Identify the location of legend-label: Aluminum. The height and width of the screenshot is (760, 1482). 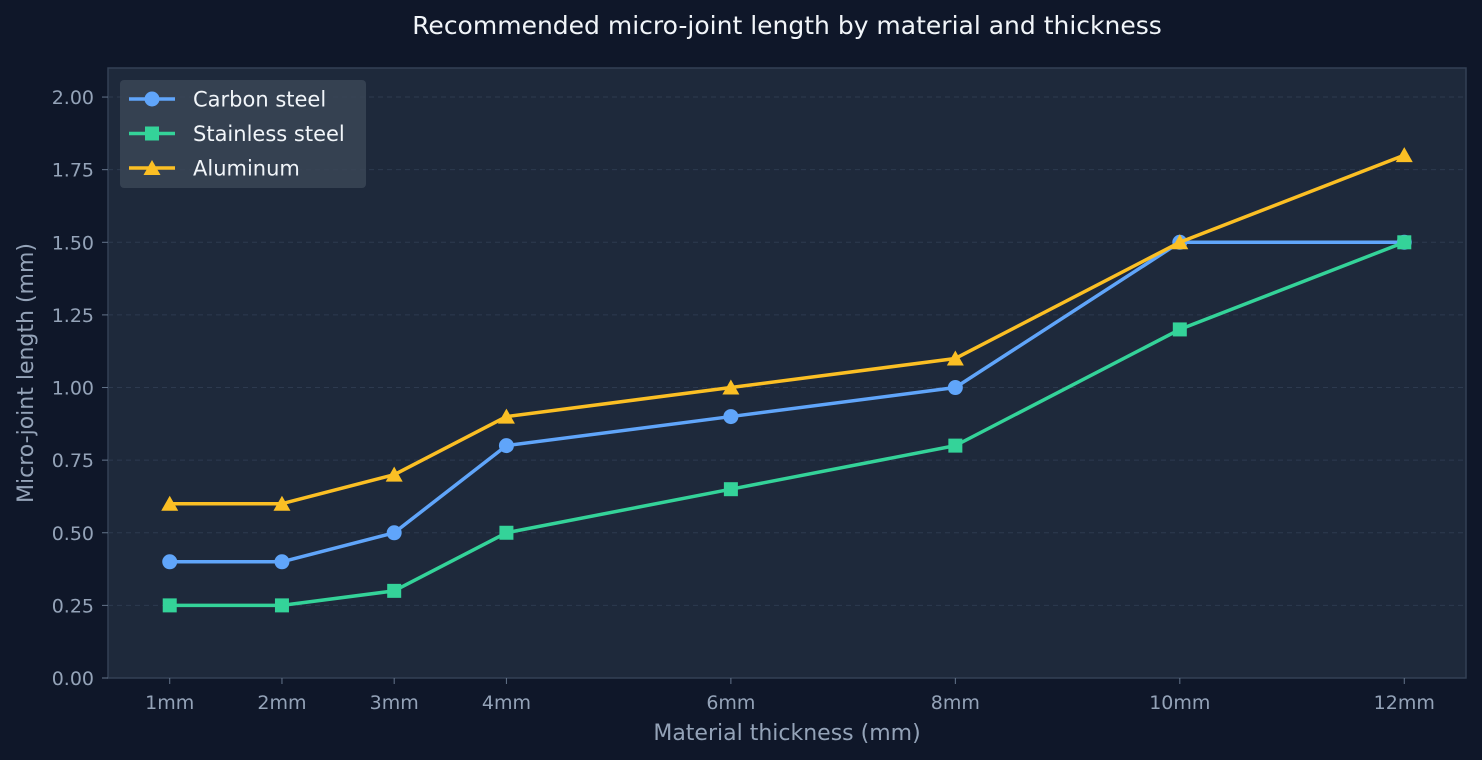
(246, 169).